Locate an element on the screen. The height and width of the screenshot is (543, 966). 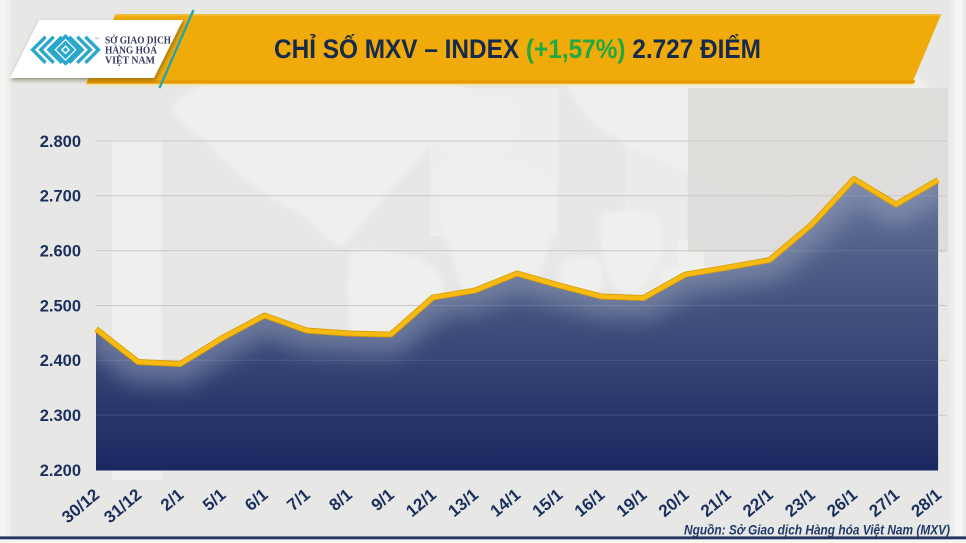
svg-text: ™ is located at coordinates (97, 40).